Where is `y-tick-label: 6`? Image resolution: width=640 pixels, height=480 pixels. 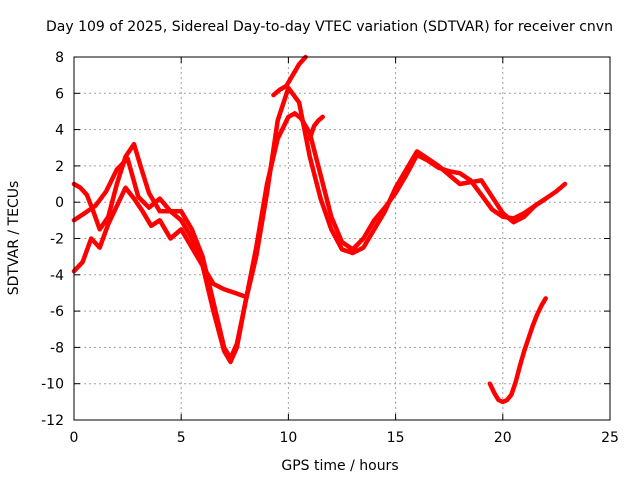
y-tick-label: 6 is located at coordinates (59, 94).